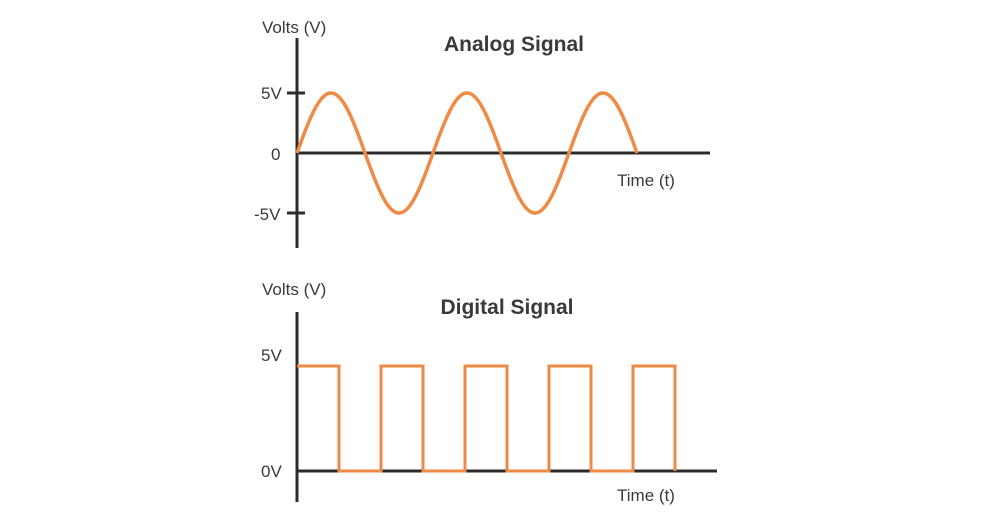 Image resolution: width=1001 pixels, height=527 pixels. What do you see at coordinates (267, 214) in the screenshot?
I see `analog-ytick-label: -5V` at bounding box center [267, 214].